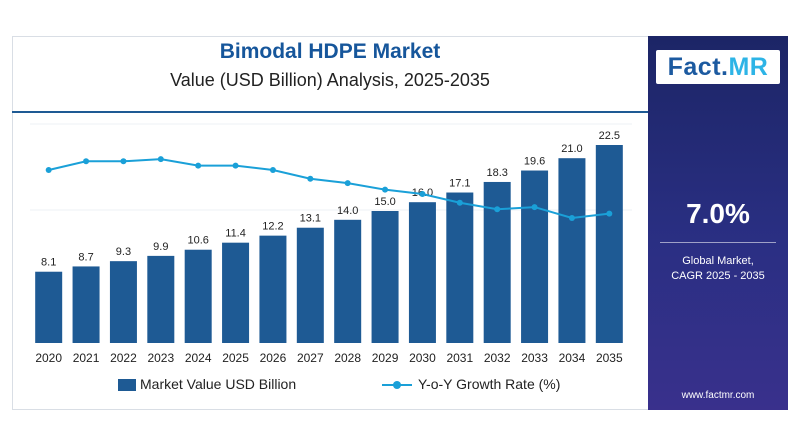  I want to click on x-tick-2032: 2032, so click(497, 358).